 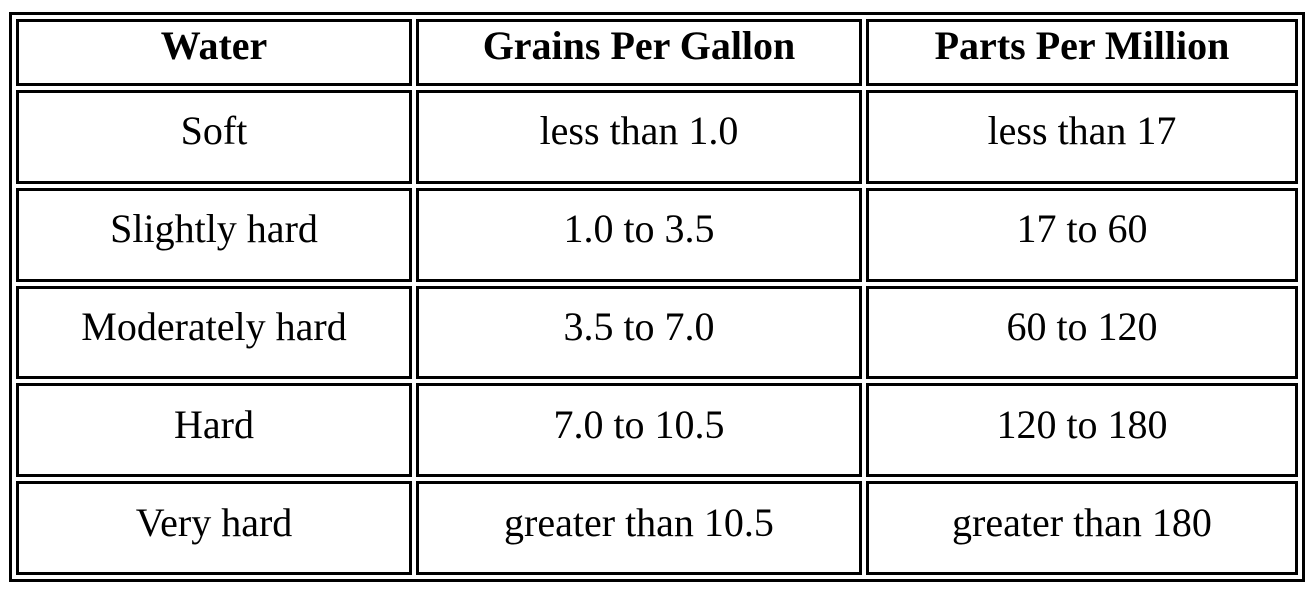 I want to click on table-cell: 17 to 60, so click(x=1082, y=235).